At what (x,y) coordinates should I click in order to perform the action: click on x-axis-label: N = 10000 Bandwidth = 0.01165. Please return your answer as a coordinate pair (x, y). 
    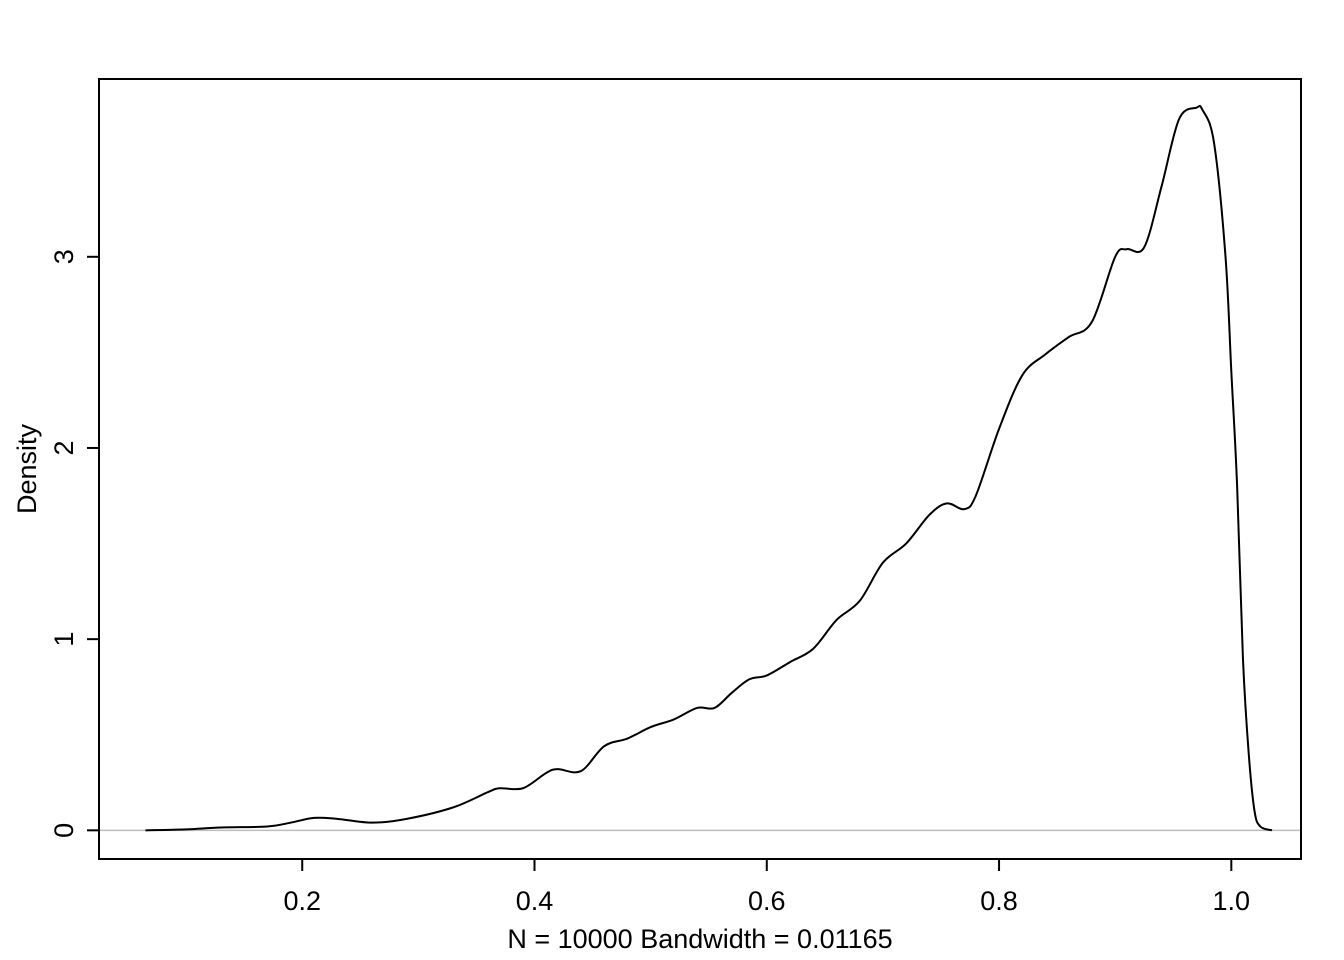
    Looking at the image, I should click on (699, 939).